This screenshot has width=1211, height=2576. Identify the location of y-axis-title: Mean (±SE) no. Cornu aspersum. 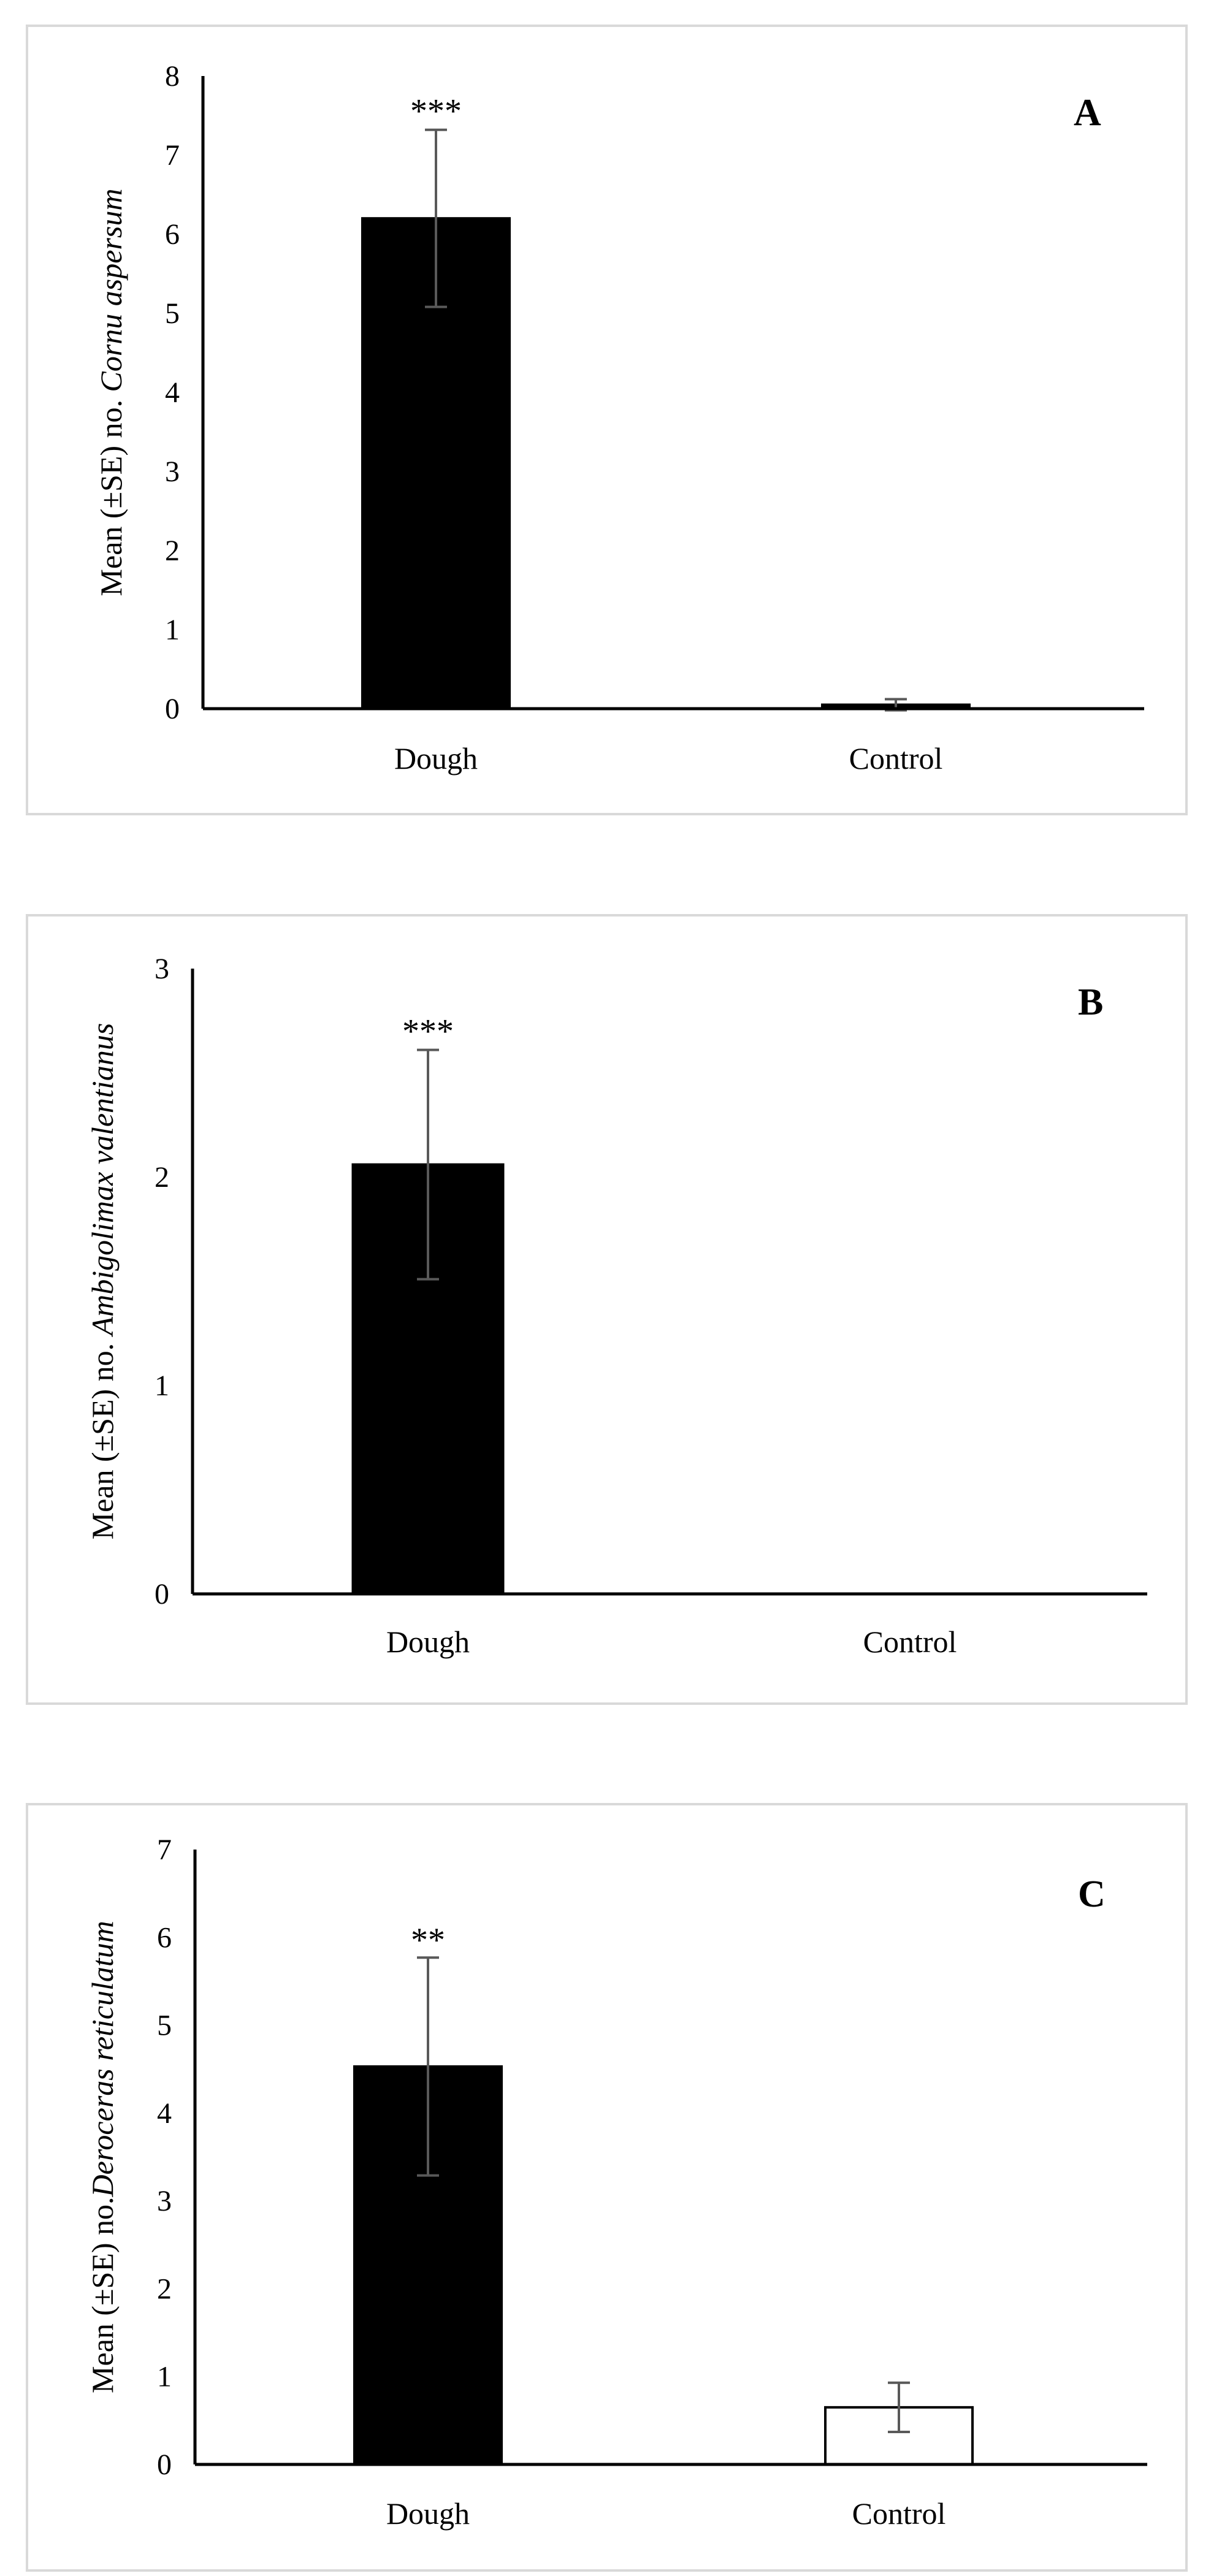
(111, 392).